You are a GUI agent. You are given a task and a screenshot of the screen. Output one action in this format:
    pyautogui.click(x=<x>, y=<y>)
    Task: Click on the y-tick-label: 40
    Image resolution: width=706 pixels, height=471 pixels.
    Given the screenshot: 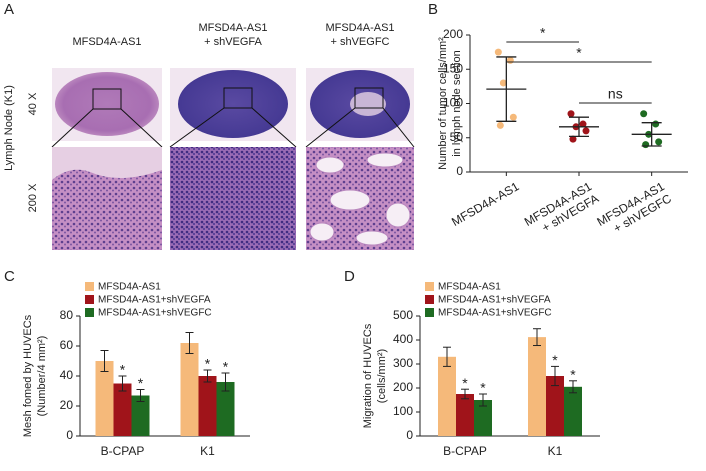 What is the action you would take?
    pyautogui.click(x=67, y=375)
    